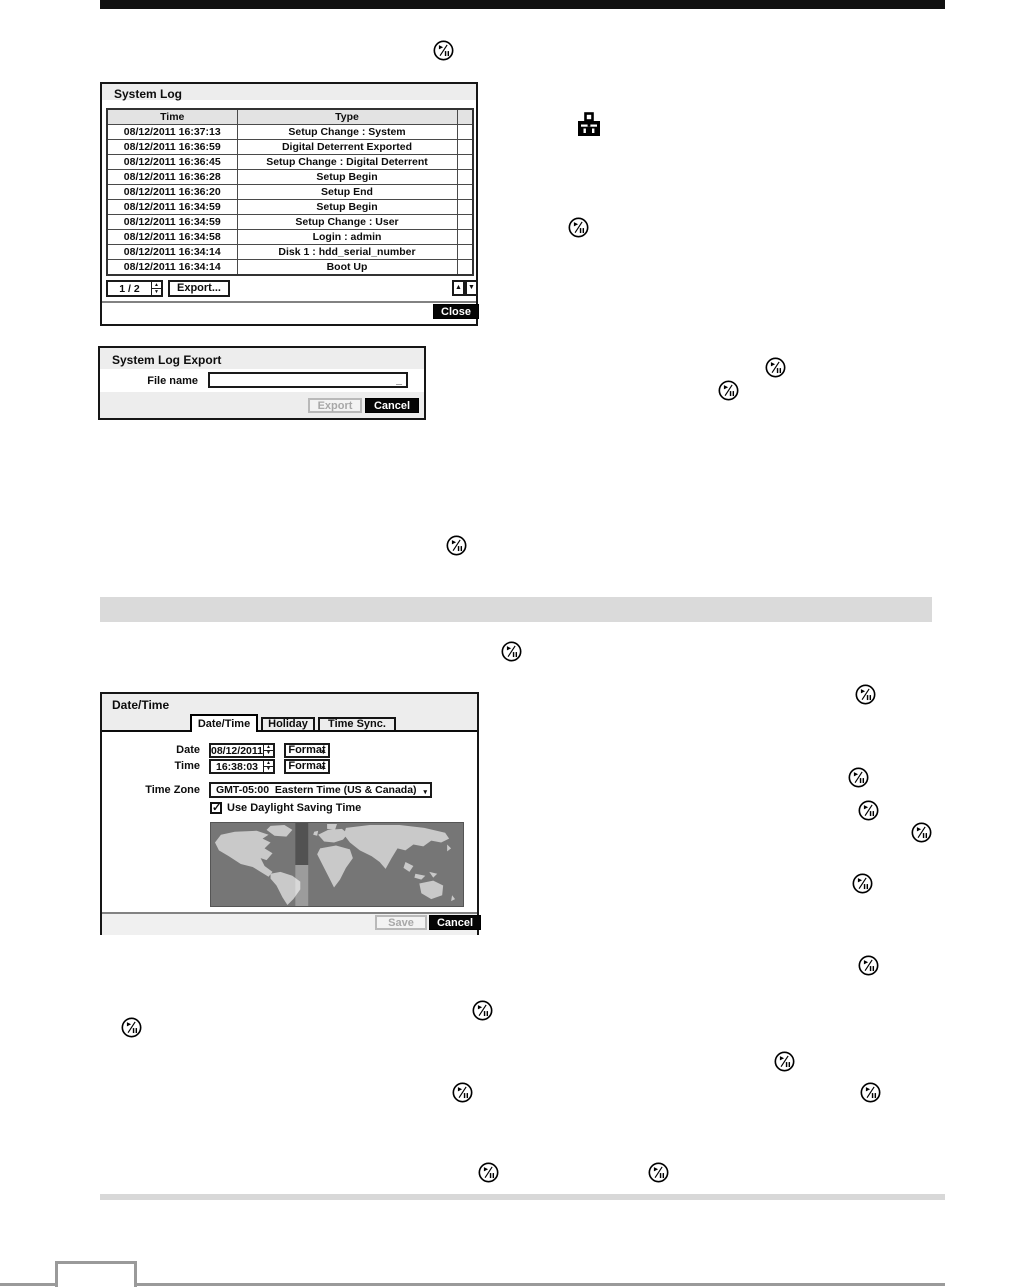 The height and width of the screenshot is (1287, 1032). What do you see at coordinates (172, 177) in the screenshot?
I see `log-time: 08/12/2011 16:36:28` at bounding box center [172, 177].